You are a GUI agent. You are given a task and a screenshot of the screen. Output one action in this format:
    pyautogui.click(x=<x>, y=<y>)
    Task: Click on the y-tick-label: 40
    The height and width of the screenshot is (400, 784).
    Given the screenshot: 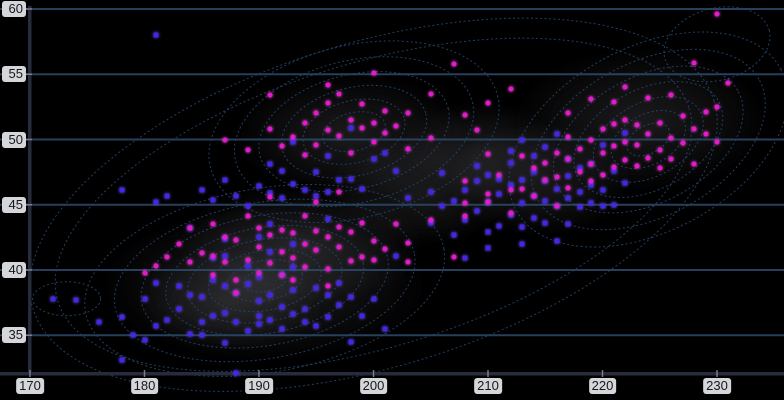 What is the action you would take?
    pyautogui.click(x=14, y=270)
    